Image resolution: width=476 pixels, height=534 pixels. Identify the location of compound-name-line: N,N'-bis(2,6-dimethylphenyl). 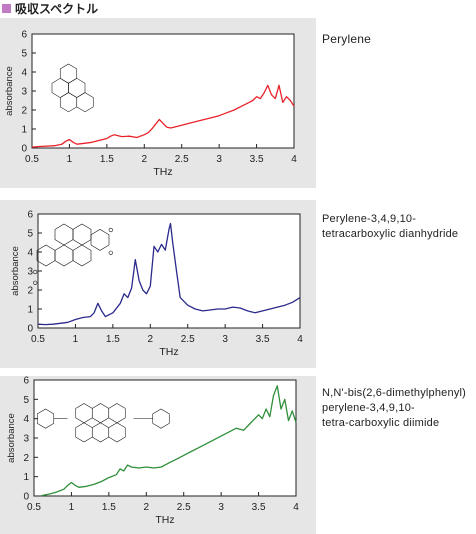
(394, 393).